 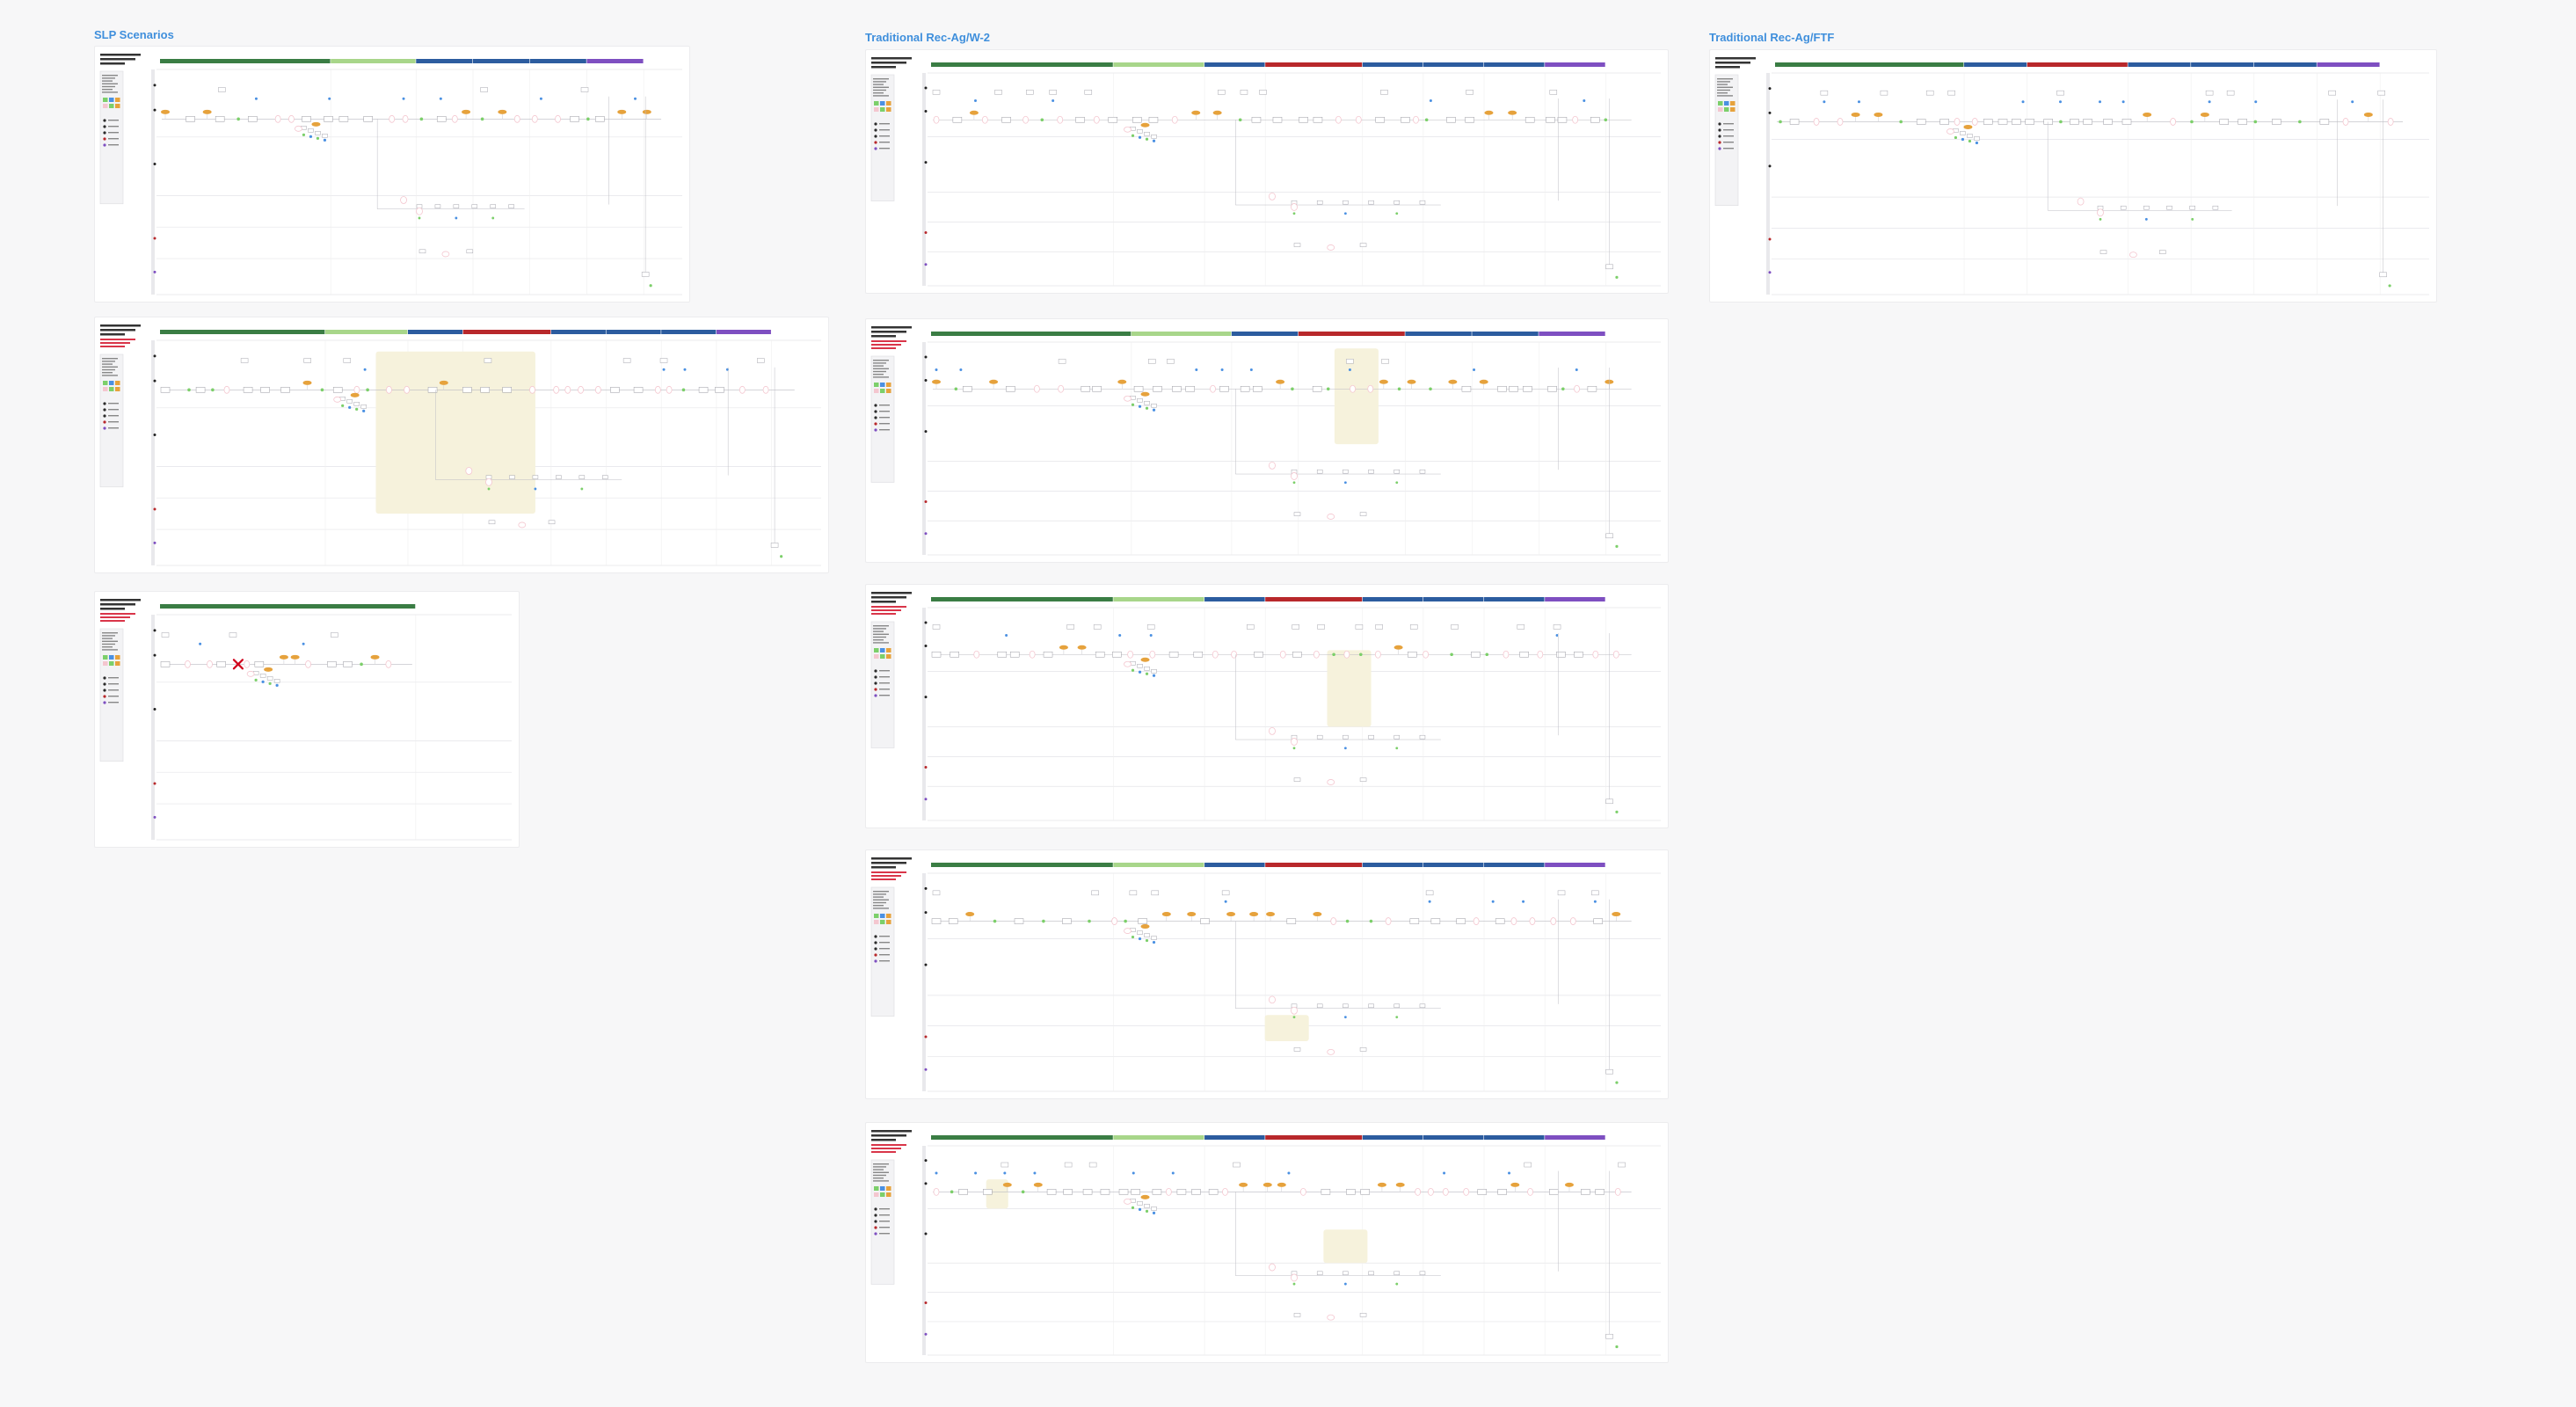 What do you see at coordinates (886, 610) in the screenshot?
I see `card-note-line` at bounding box center [886, 610].